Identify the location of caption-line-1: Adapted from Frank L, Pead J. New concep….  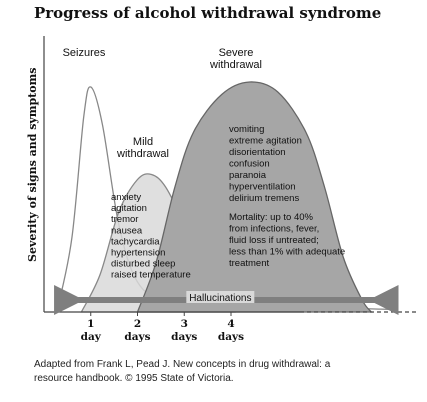
(182, 364).